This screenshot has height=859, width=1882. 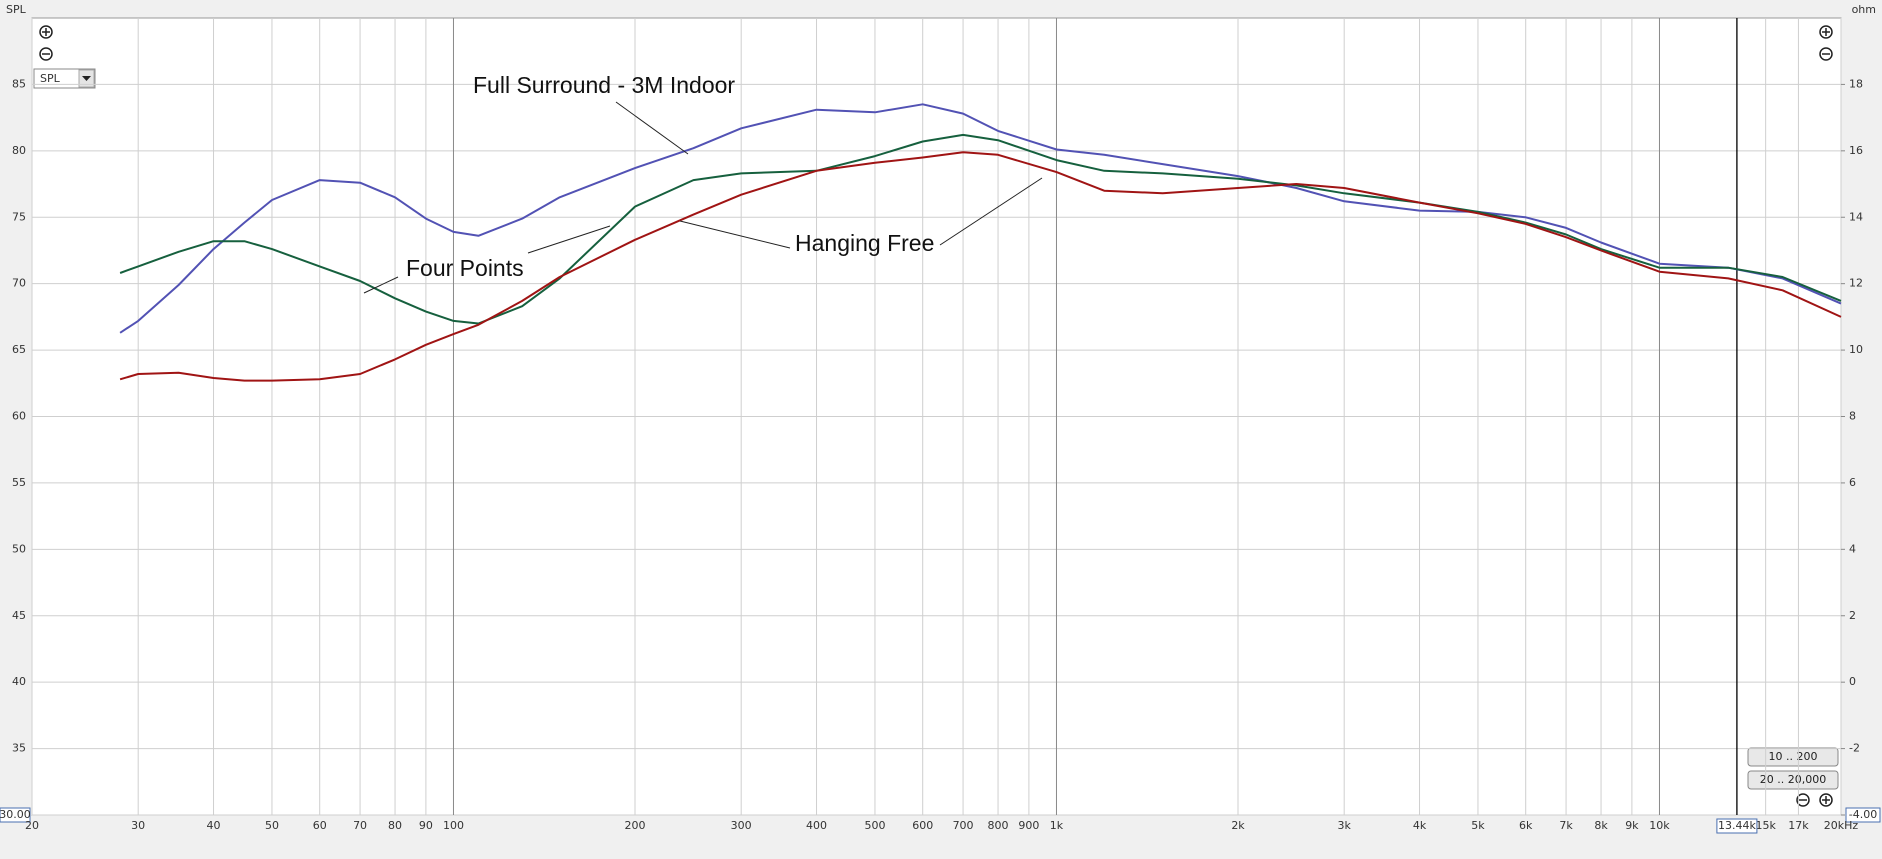 What do you see at coordinates (19, 548) in the screenshot?
I see `y-tick-label: 50` at bounding box center [19, 548].